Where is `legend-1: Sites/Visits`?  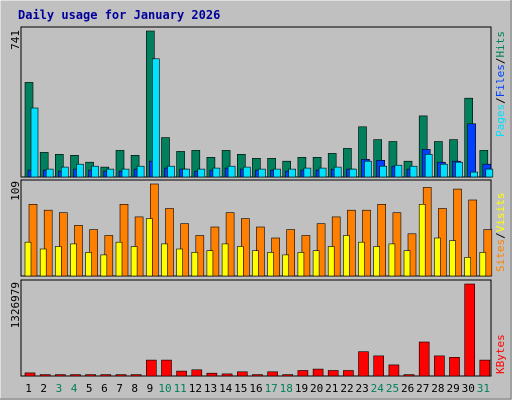 legend-1: Sites/Visits is located at coordinates (500, 233).